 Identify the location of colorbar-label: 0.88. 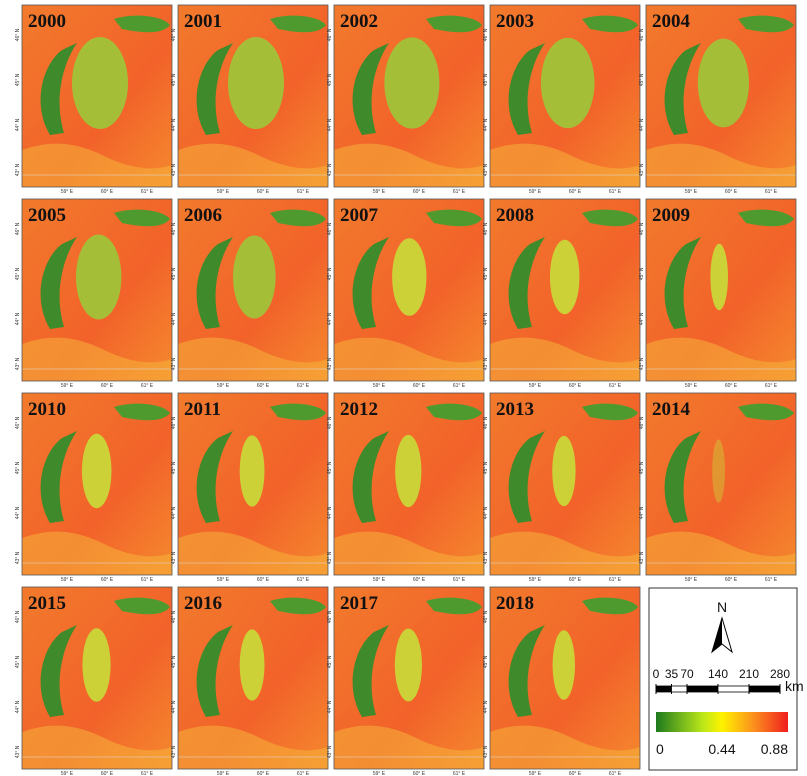
(774, 749).